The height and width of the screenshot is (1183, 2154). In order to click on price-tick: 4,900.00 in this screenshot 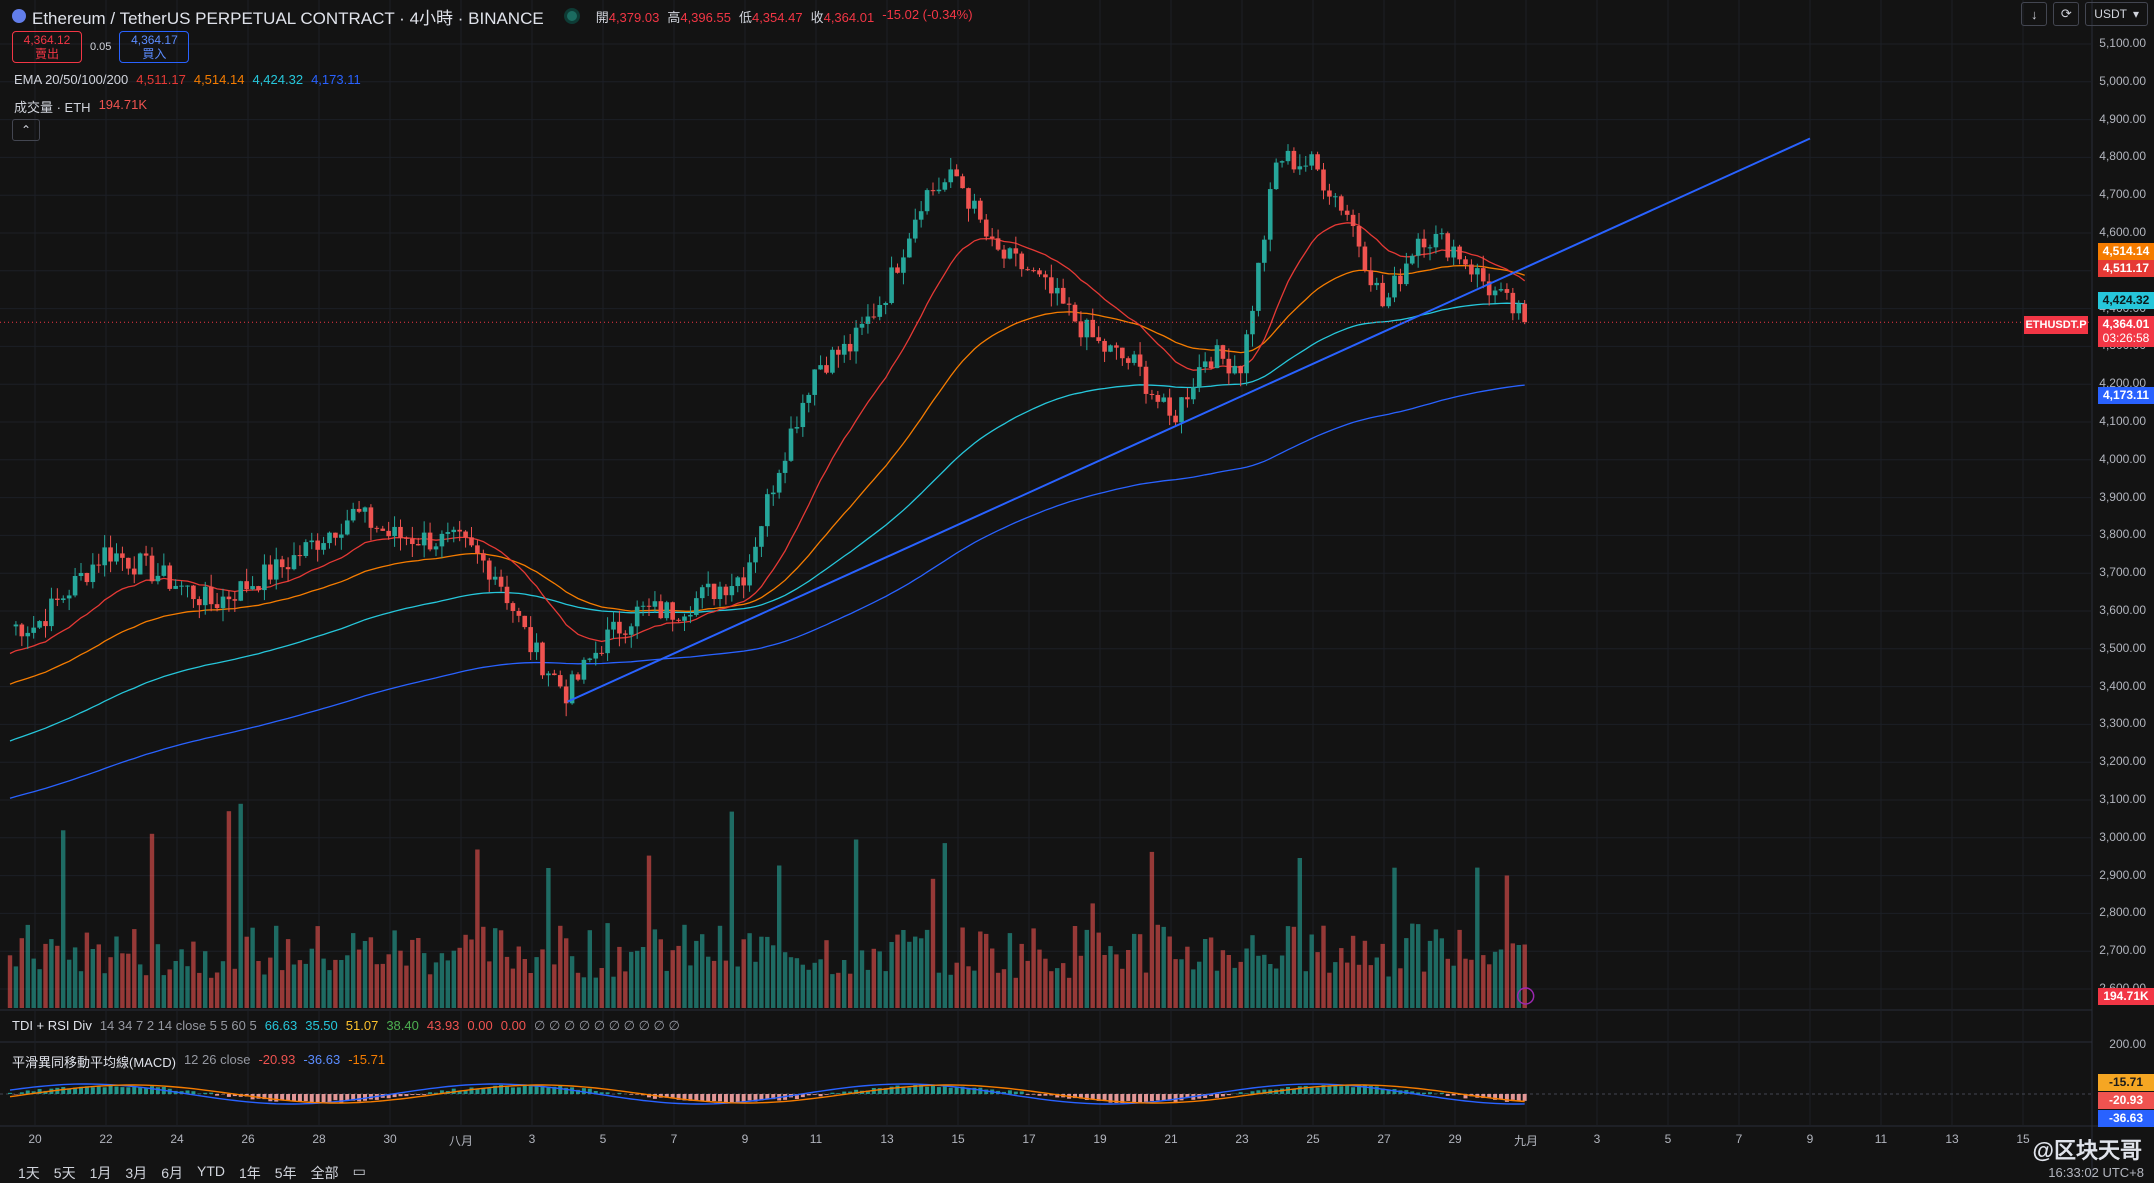, I will do `click(2122, 119)`.